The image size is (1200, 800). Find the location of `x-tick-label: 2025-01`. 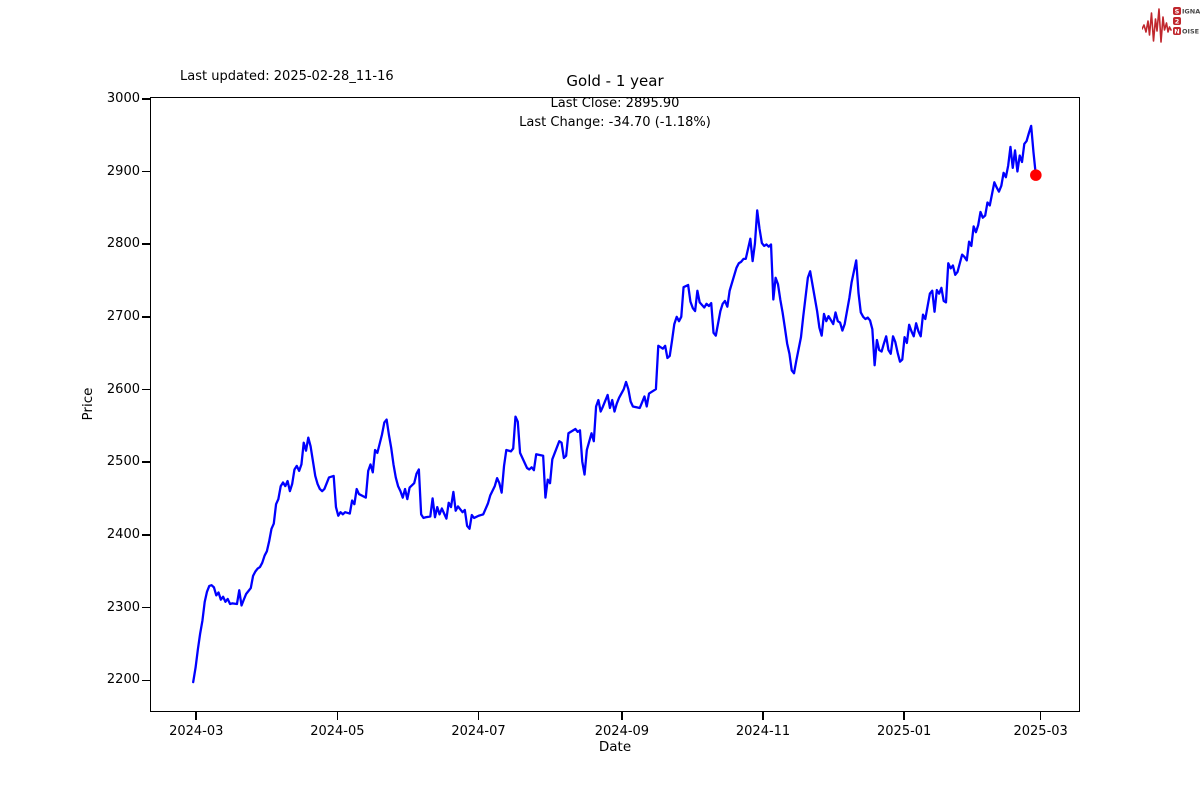

x-tick-label: 2025-01 is located at coordinates (904, 731).